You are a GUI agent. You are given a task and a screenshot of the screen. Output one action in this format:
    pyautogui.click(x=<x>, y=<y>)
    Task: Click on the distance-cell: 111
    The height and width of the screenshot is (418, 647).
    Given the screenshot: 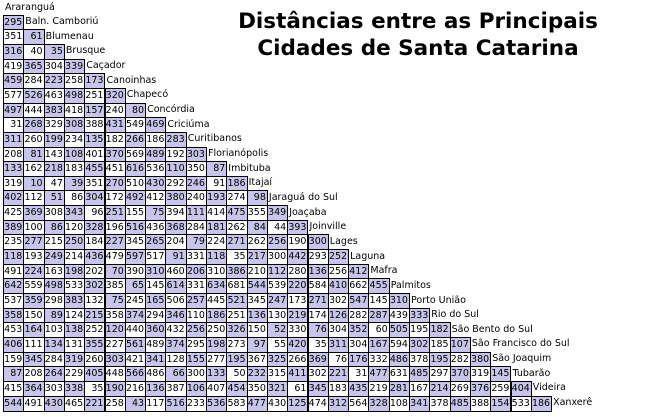 What is the action you would take?
    pyautogui.click(x=34, y=344)
    